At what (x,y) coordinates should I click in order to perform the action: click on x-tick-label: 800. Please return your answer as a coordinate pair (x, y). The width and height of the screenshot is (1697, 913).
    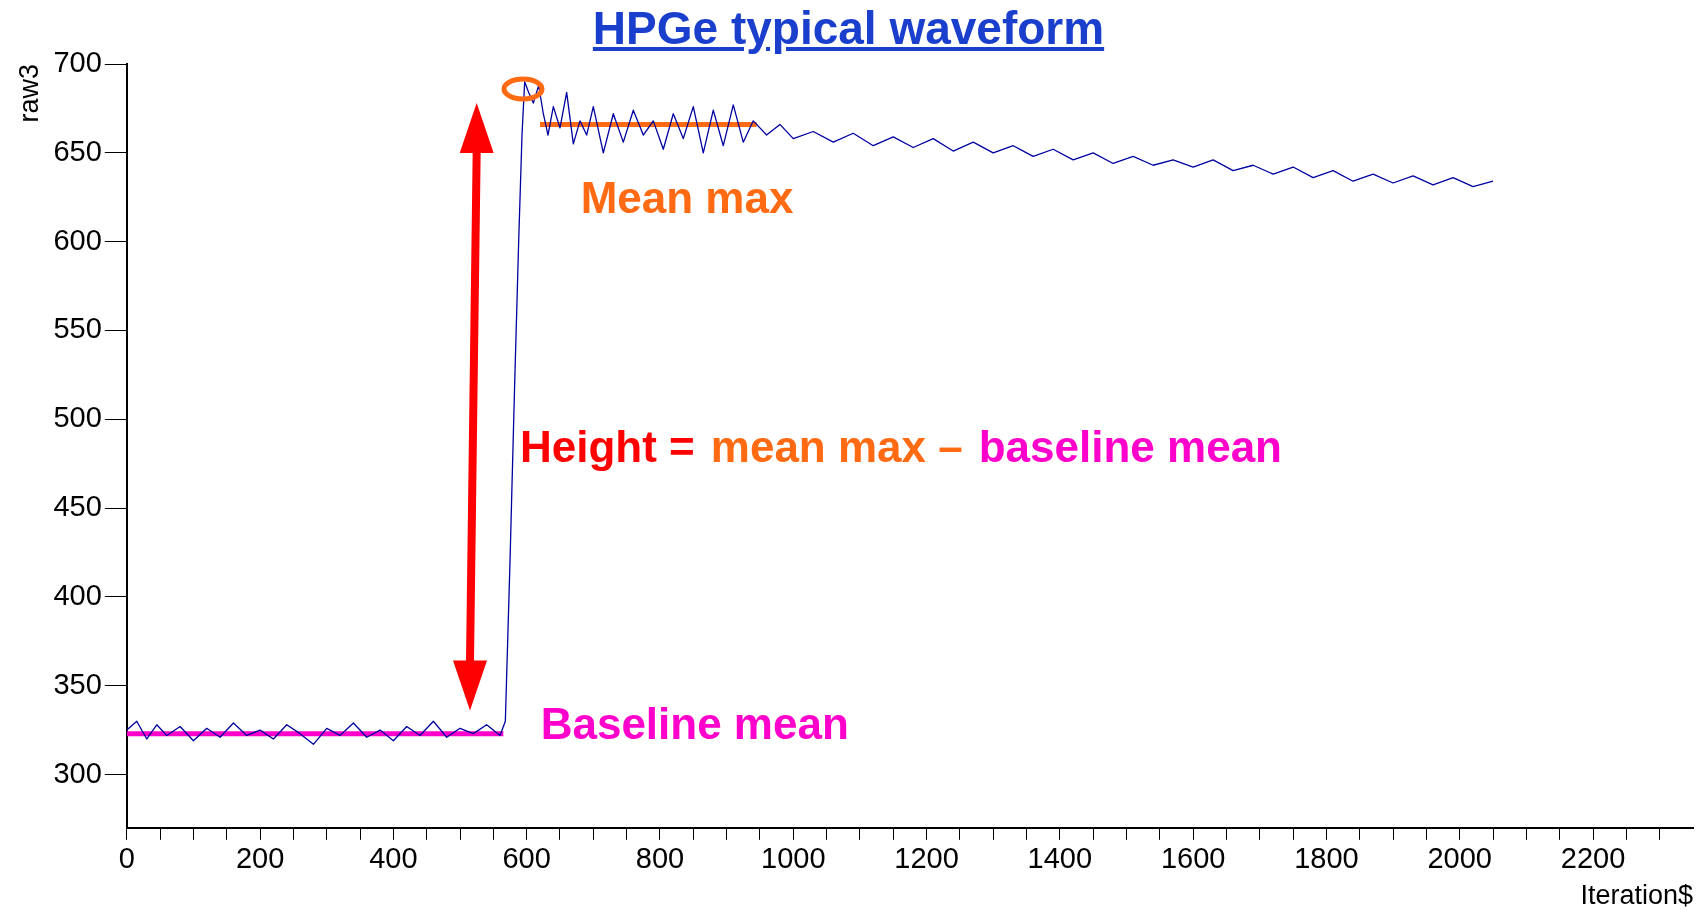
    Looking at the image, I should click on (660, 858).